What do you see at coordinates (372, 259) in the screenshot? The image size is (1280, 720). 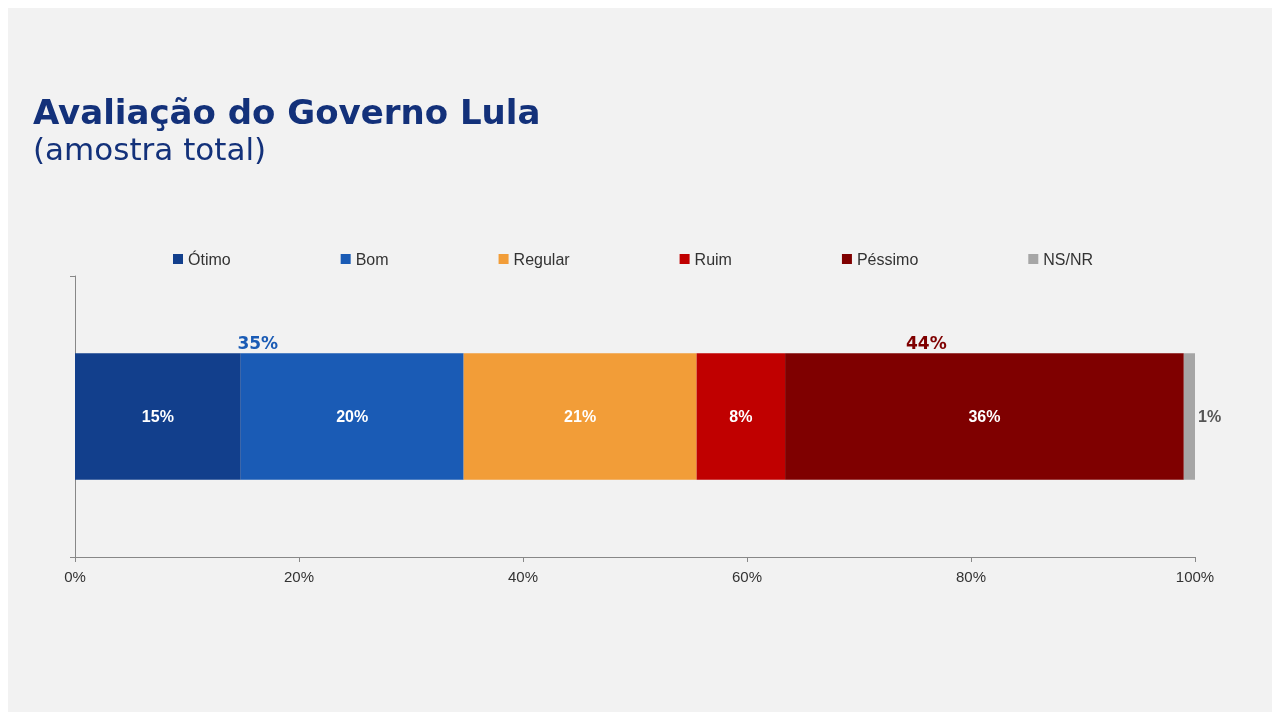 I see `legend-label: Bom` at bounding box center [372, 259].